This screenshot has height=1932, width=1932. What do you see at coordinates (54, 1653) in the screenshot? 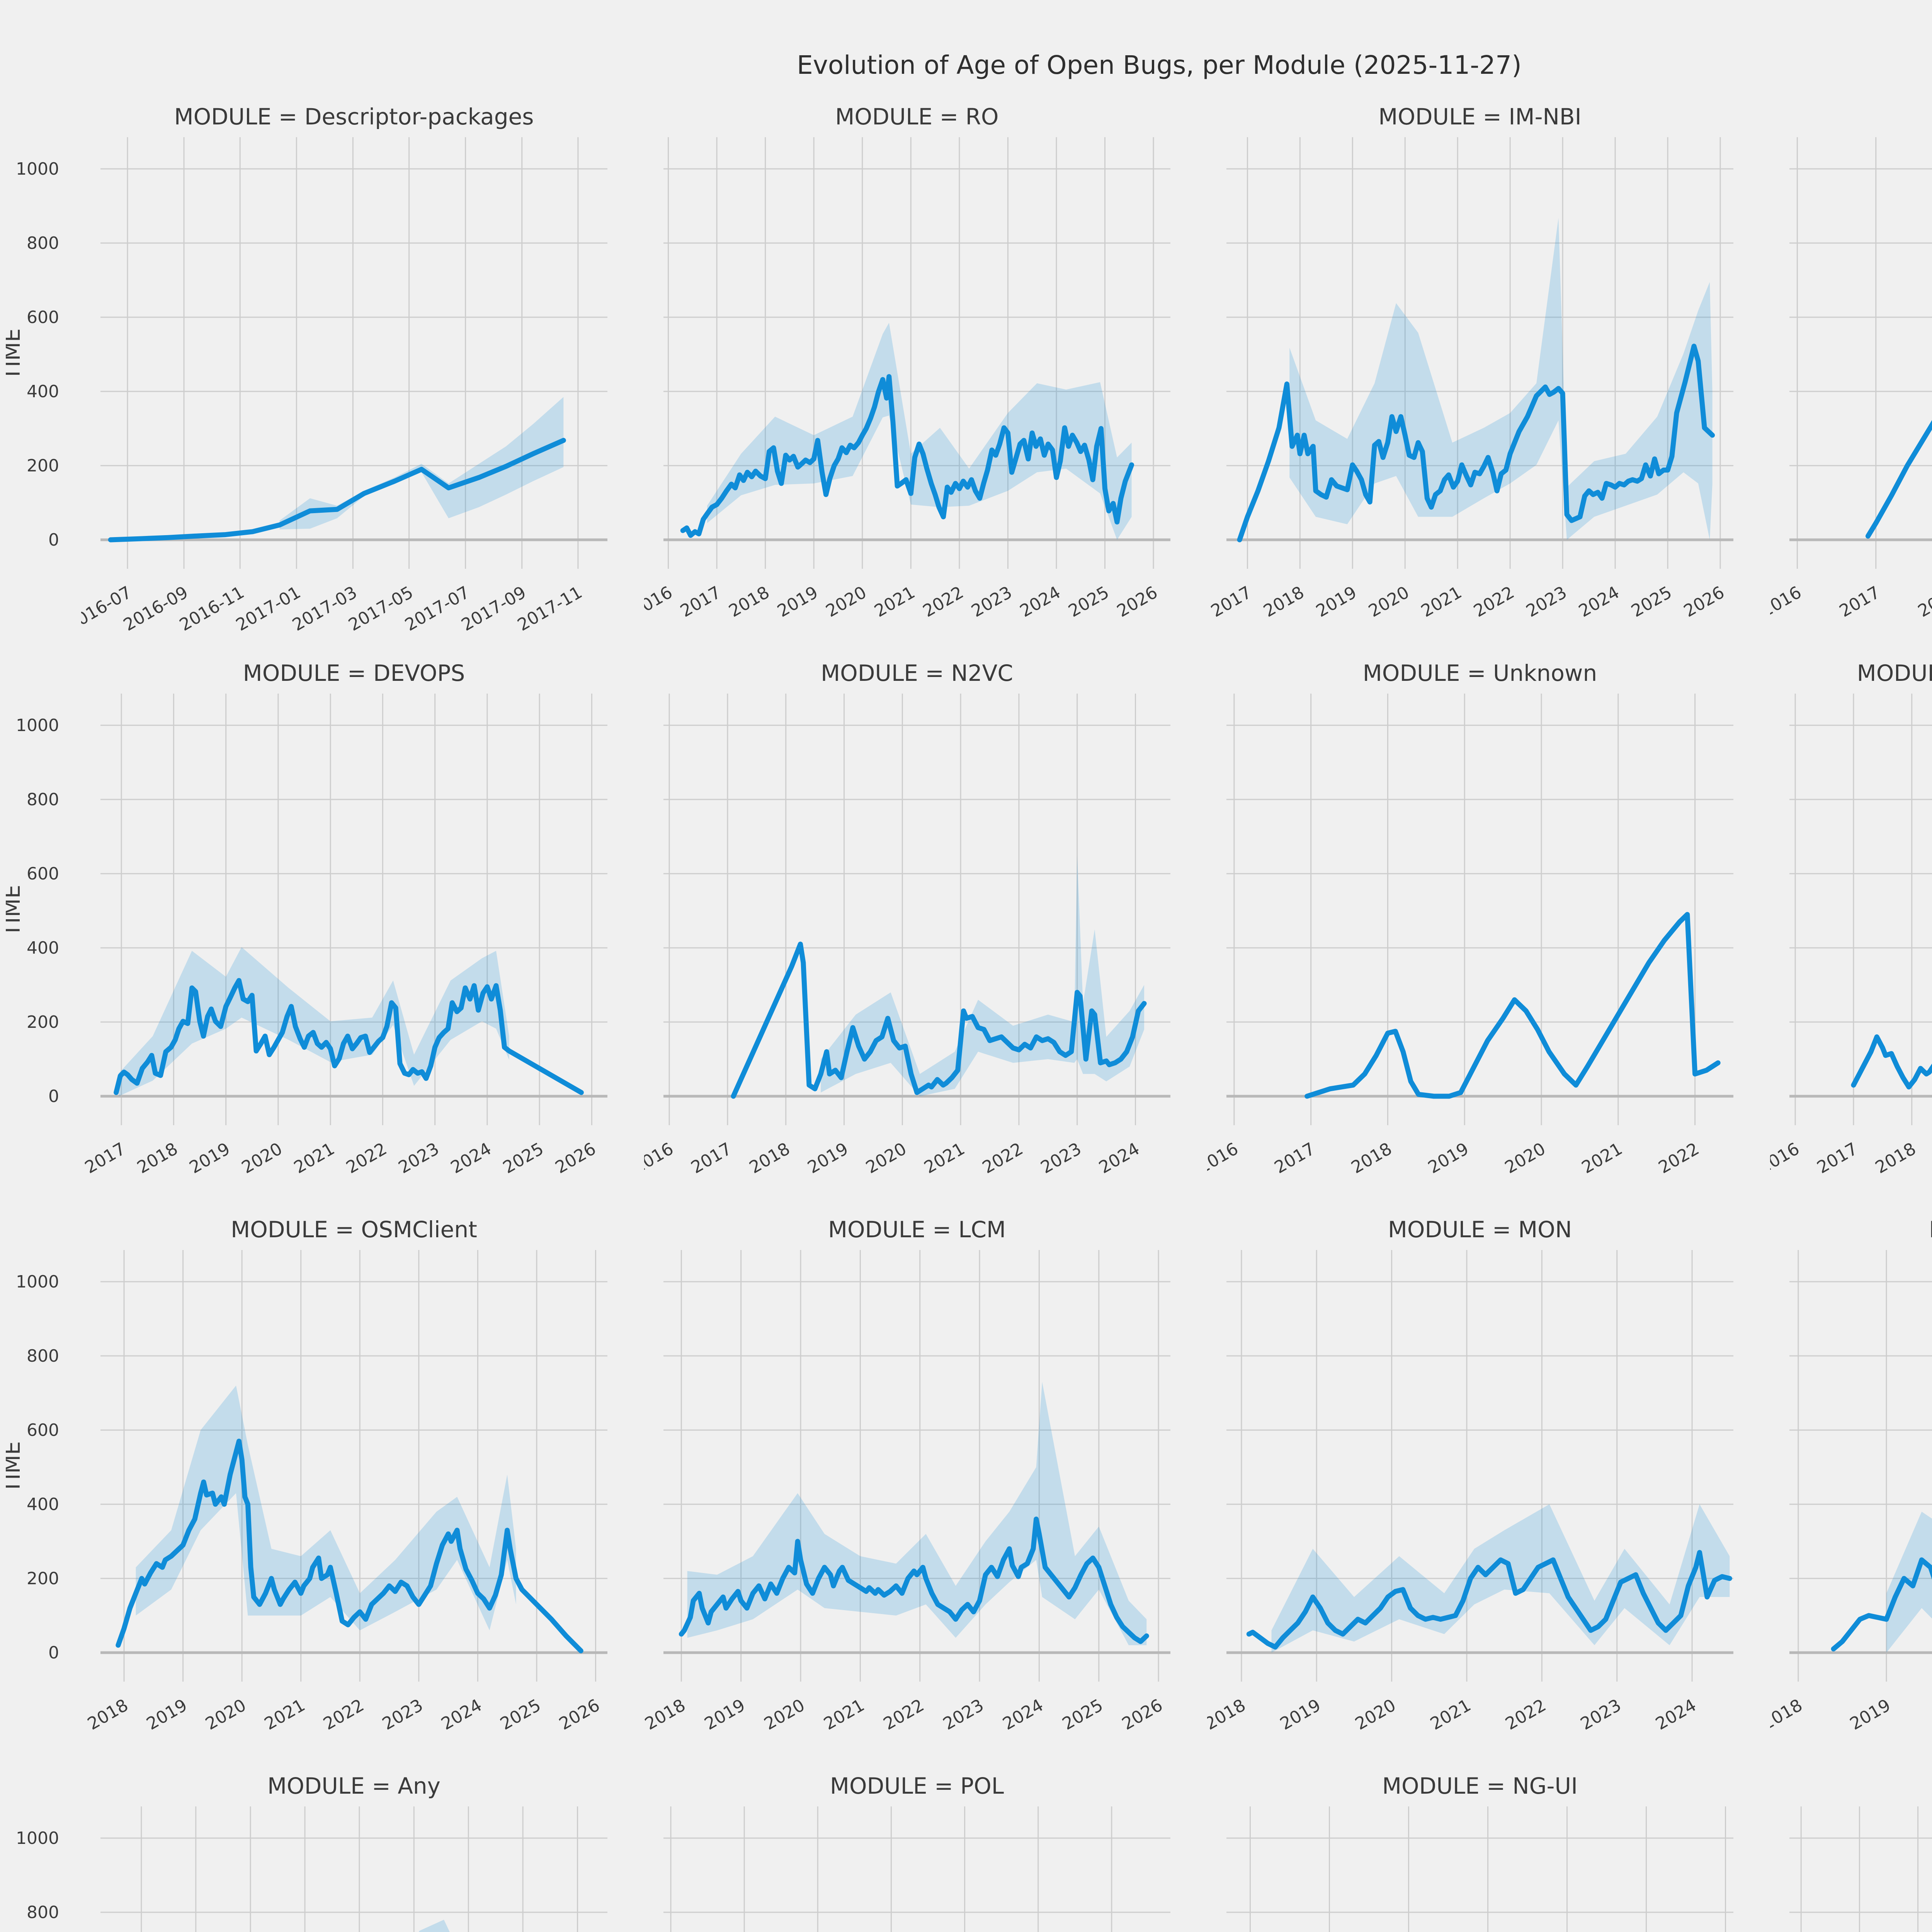
I see `y-tick-label: 0` at bounding box center [54, 1653].